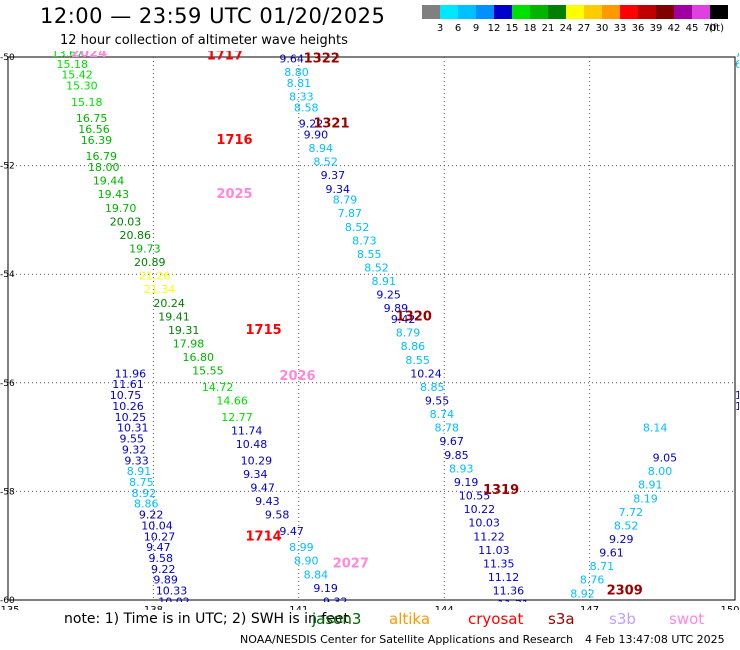  What do you see at coordinates (530, 28) in the screenshot?
I see `scale-label: 18` at bounding box center [530, 28].